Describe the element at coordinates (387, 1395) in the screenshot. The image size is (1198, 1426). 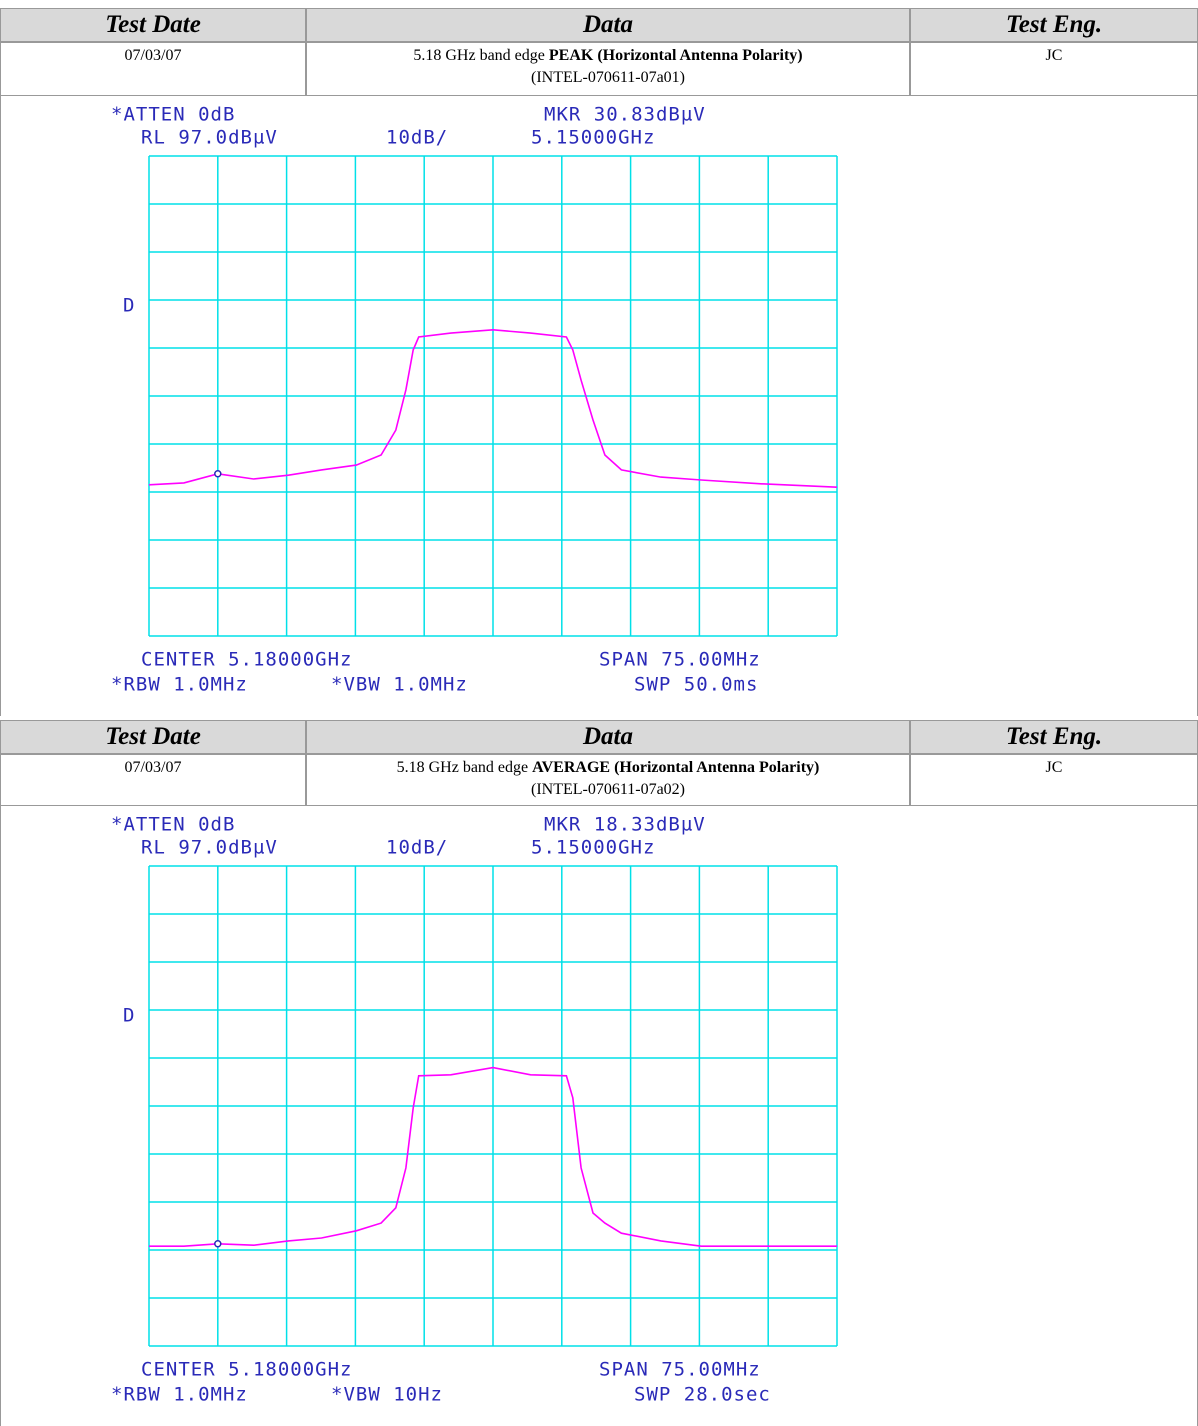
I see `screen-annotation: *VBW 10Hz` at that location.